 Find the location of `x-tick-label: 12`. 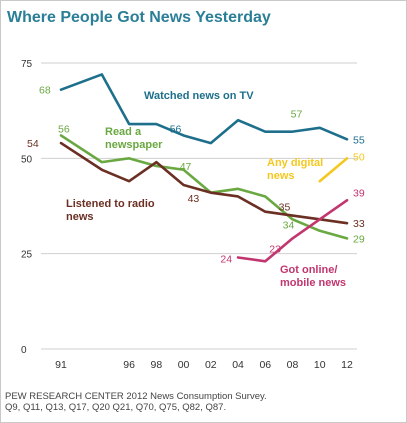

x-tick-label: 12 is located at coordinates (347, 365).